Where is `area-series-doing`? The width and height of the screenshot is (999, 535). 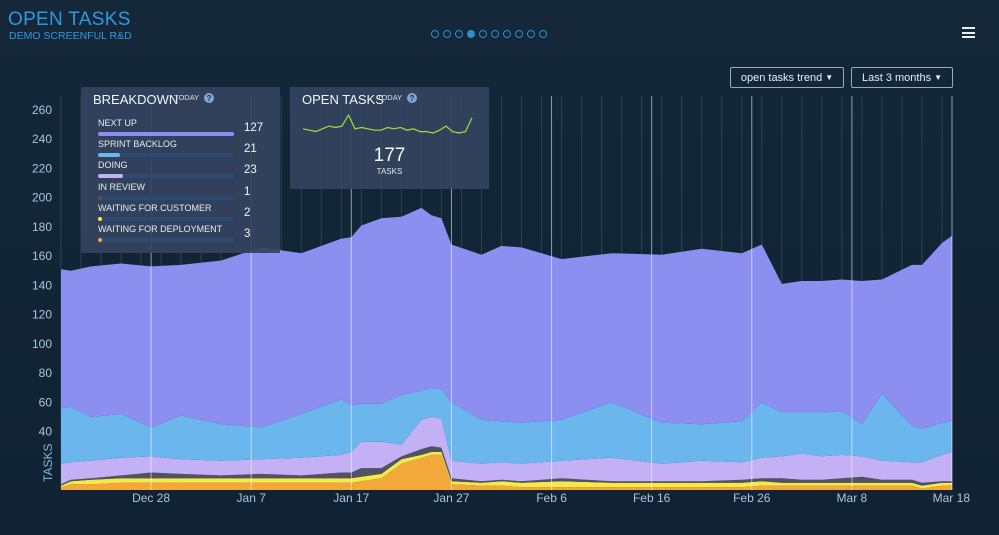
area-series-doing is located at coordinates (506, 450).